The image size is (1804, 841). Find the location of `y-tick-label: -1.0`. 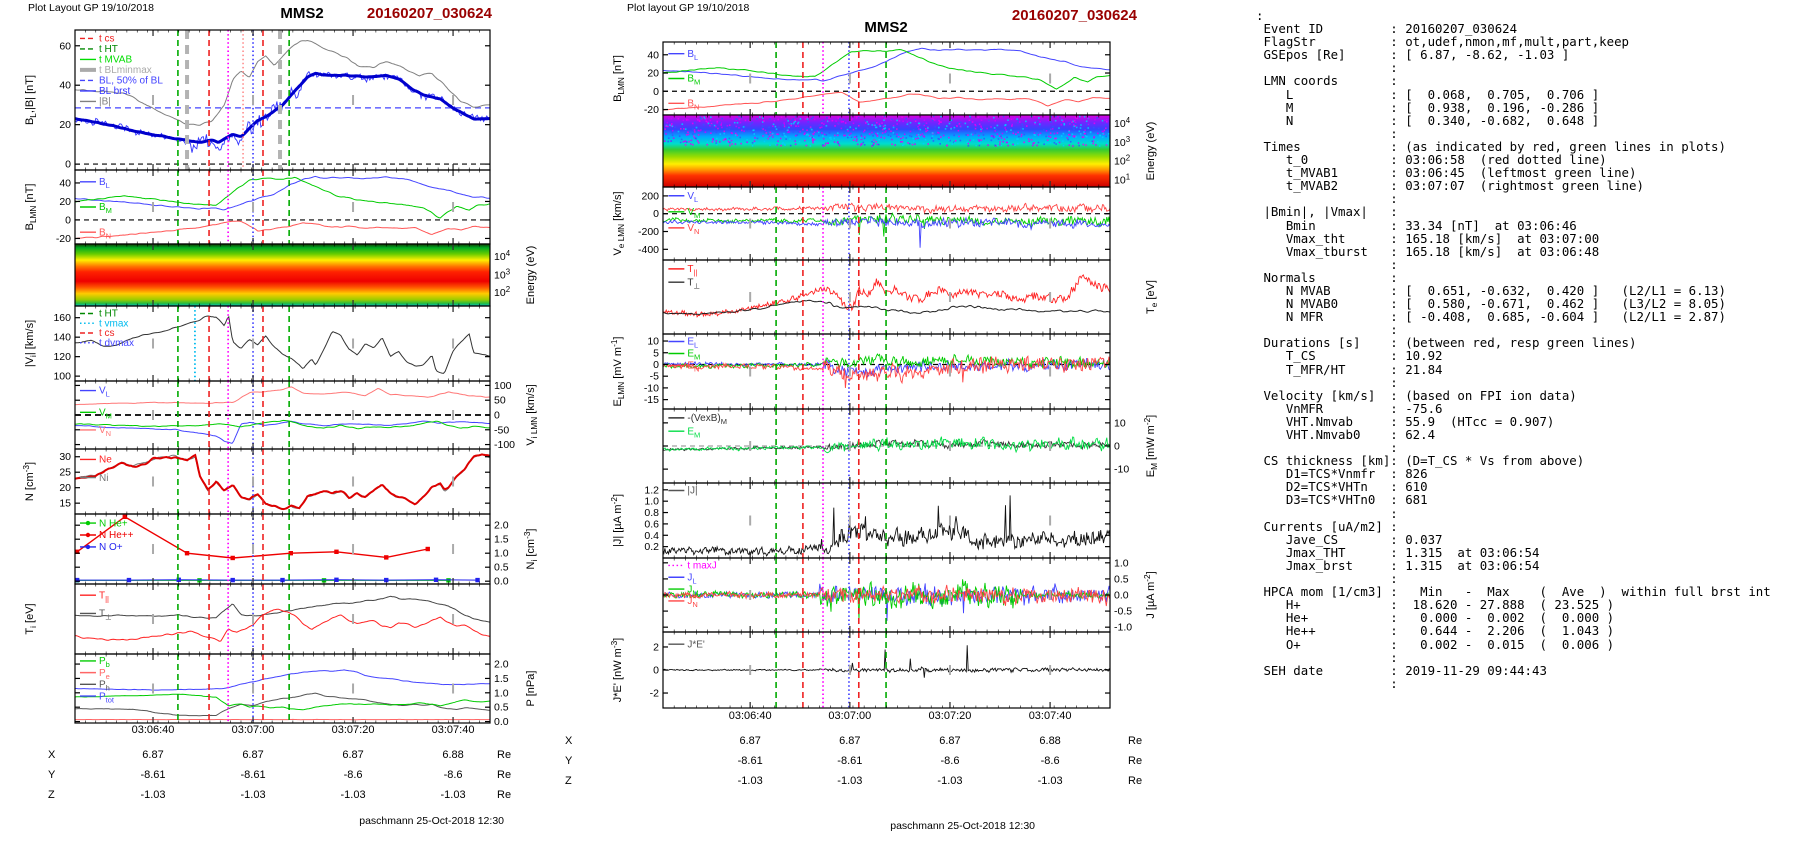

y-tick-label: -1.0 is located at coordinates (1123, 628).